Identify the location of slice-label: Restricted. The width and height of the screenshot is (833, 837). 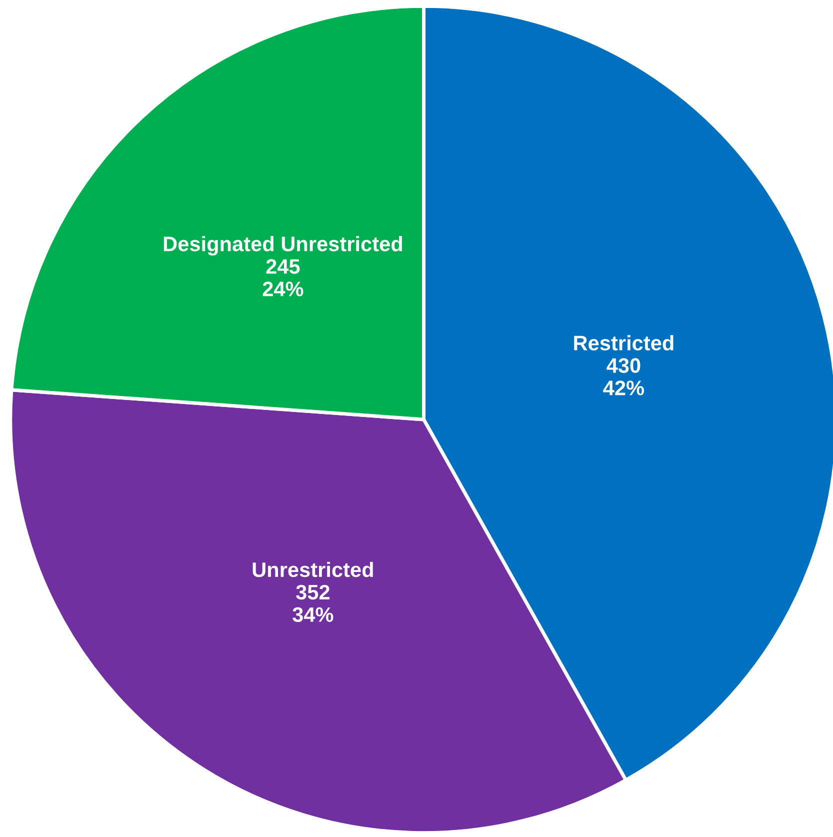
(624, 342).